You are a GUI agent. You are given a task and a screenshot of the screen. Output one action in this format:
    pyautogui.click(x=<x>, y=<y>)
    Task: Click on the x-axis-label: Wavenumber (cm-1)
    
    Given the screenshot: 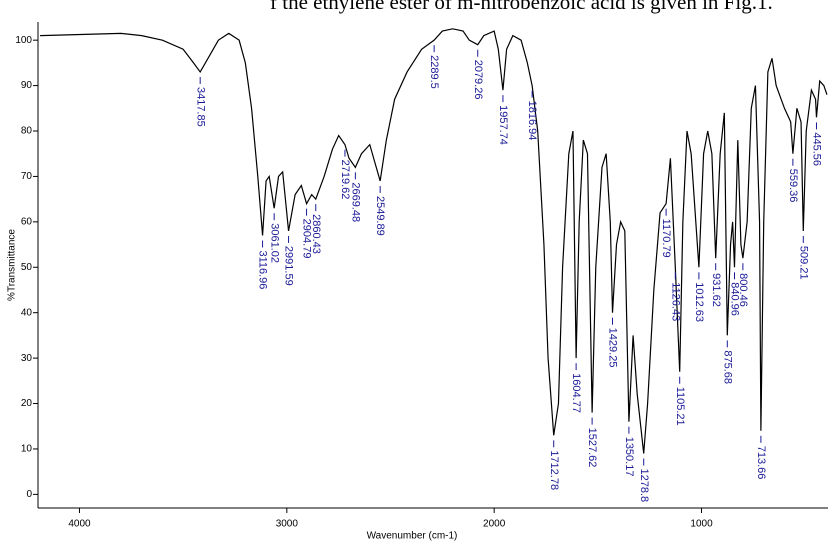 What is the action you would take?
    pyautogui.click(x=412, y=536)
    